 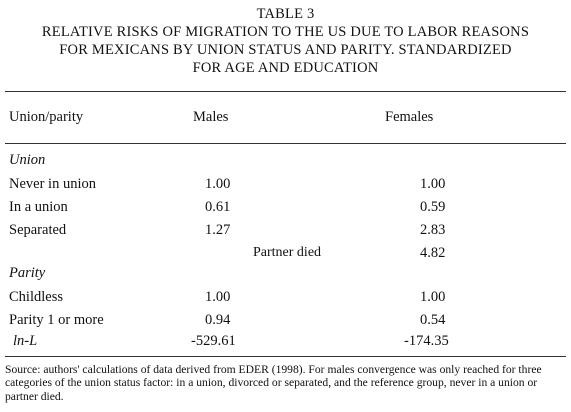 I want to click on males-value: 0.61, so click(x=218, y=207).